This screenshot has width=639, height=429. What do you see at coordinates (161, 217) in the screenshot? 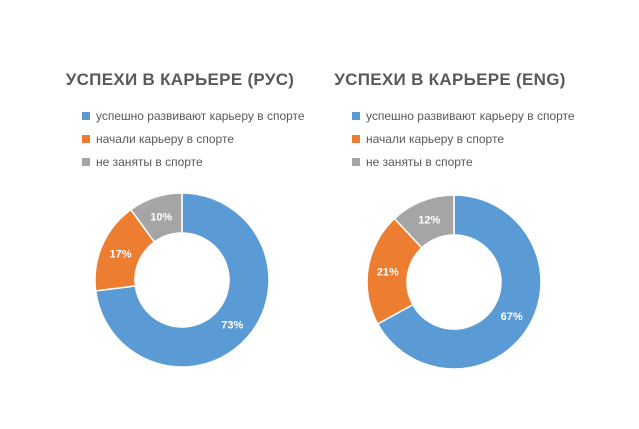
I see `slice-data-label: 10%` at bounding box center [161, 217].